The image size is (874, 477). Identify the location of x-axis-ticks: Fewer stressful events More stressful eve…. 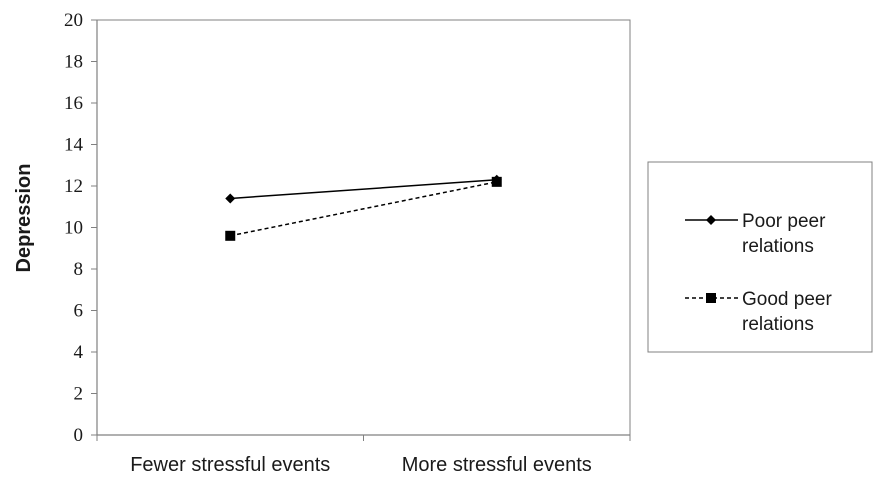
(363, 455).